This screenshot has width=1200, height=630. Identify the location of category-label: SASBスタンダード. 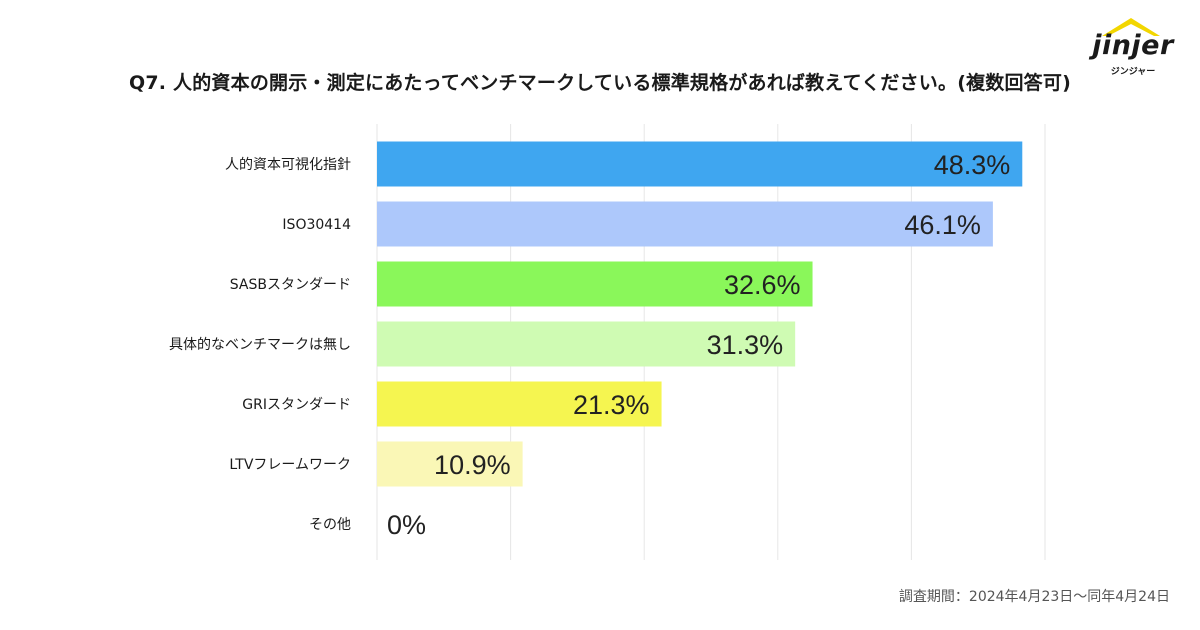
(290, 285).